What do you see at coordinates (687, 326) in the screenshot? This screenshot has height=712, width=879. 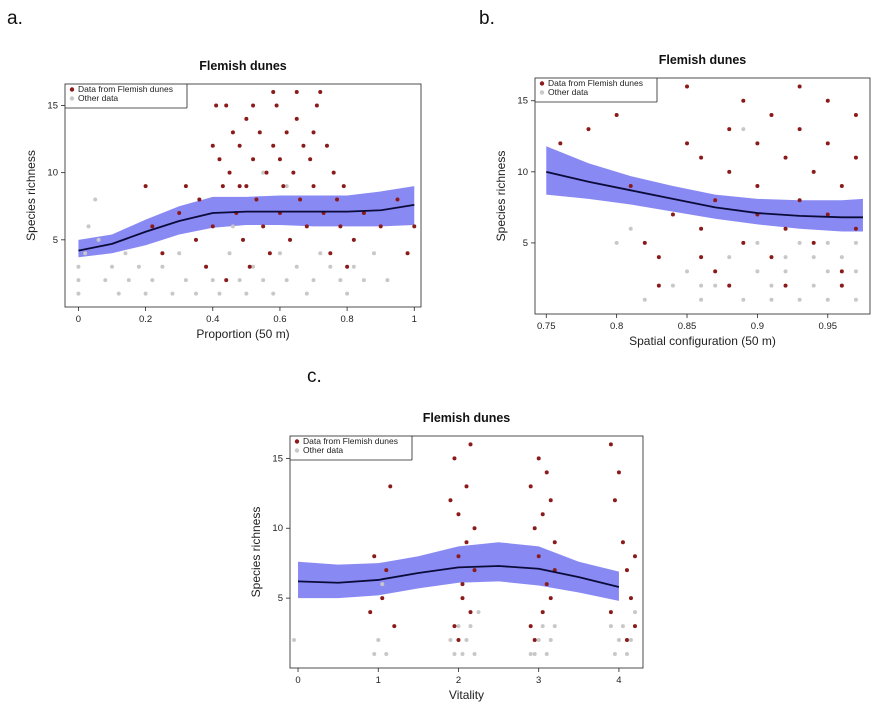 I see `x-tick-label: 0.85` at bounding box center [687, 326].